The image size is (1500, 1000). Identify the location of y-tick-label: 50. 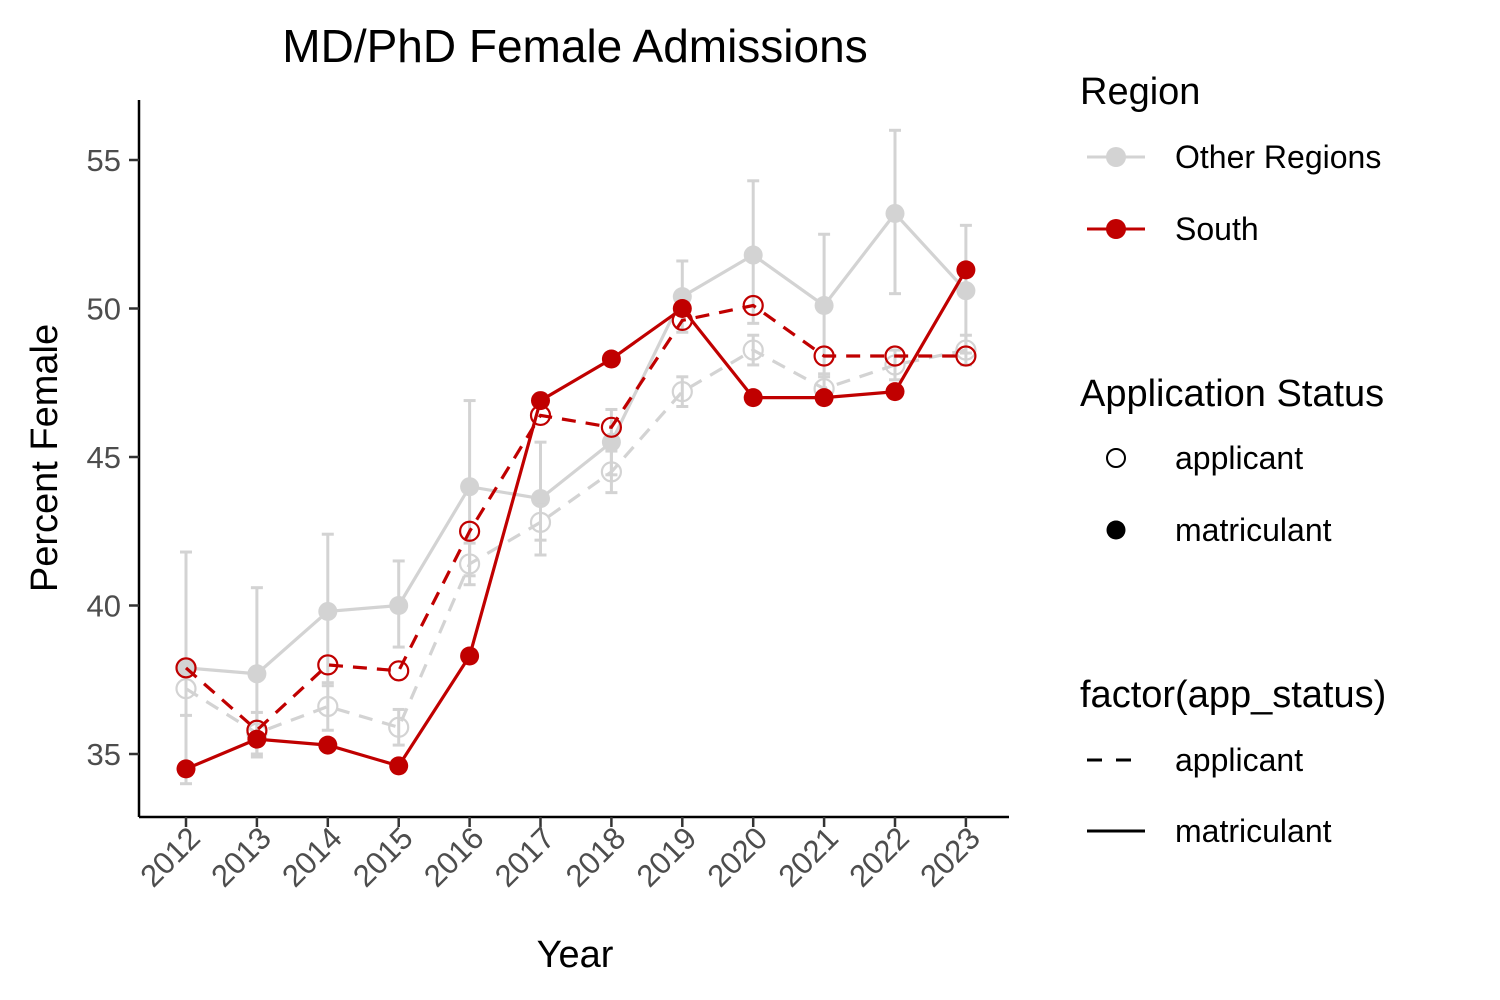
(104, 309).